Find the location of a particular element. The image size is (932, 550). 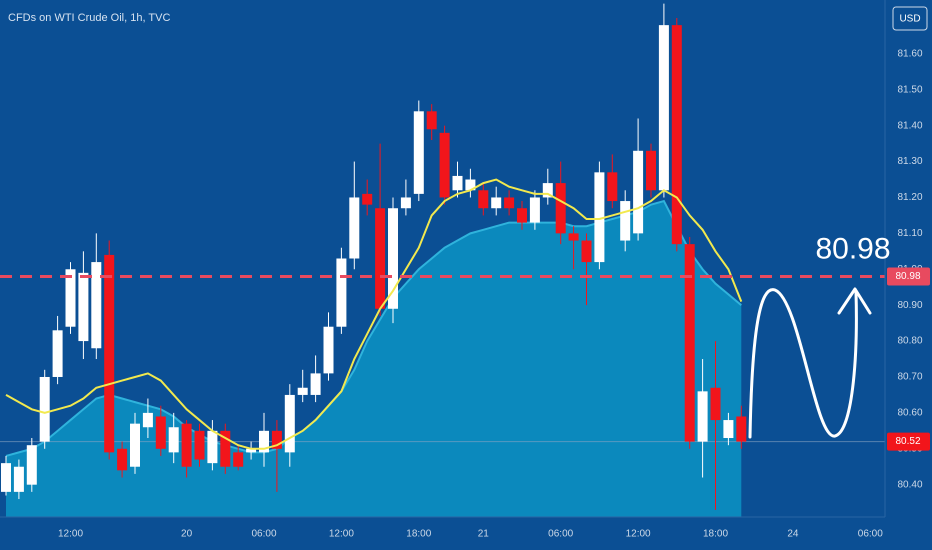

level-annotation: 80.98 is located at coordinates (852, 248).